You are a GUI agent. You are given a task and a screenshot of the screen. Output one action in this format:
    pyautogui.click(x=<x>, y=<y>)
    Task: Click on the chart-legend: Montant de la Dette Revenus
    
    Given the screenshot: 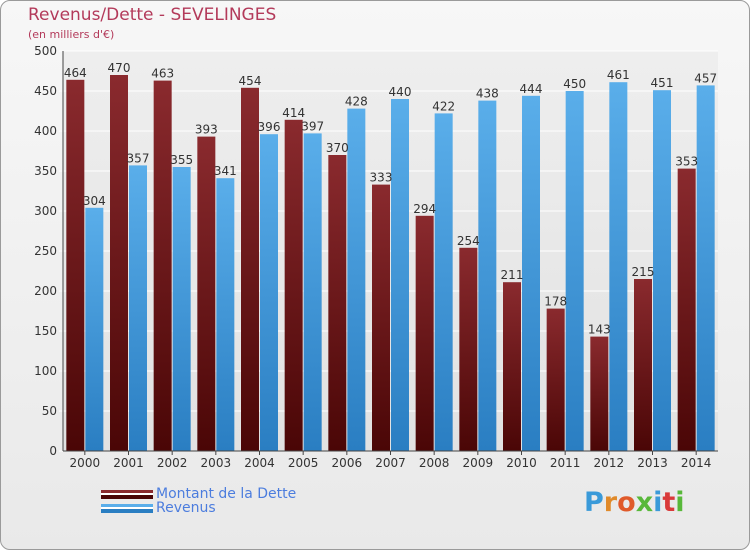 What is the action you would take?
    pyautogui.click(x=199, y=501)
    